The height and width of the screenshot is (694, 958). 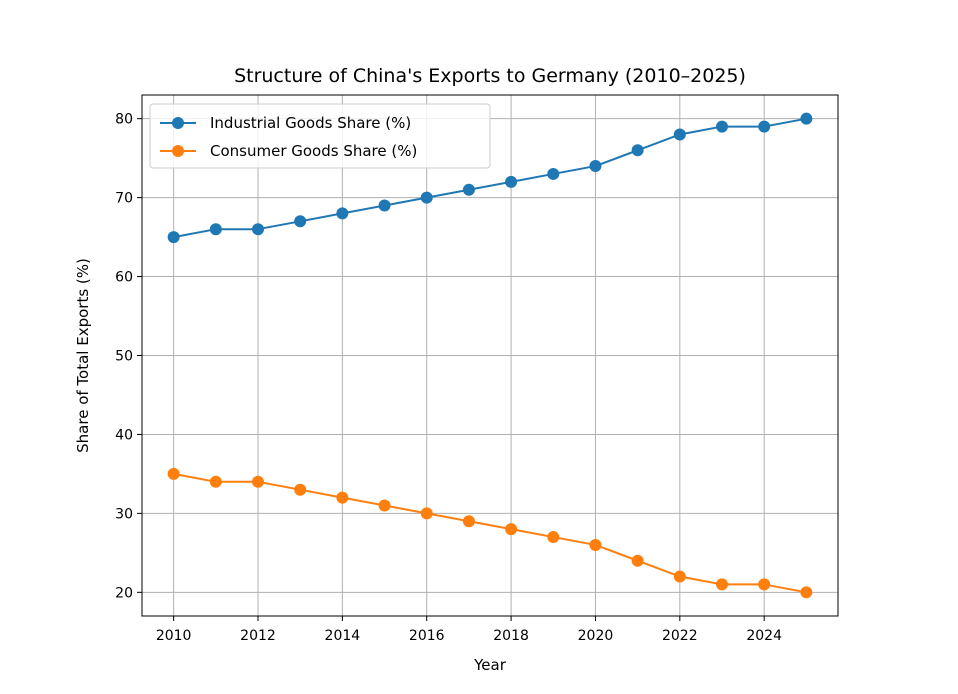 What do you see at coordinates (343, 636) in the screenshot?
I see `x-tick-label: 2014` at bounding box center [343, 636].